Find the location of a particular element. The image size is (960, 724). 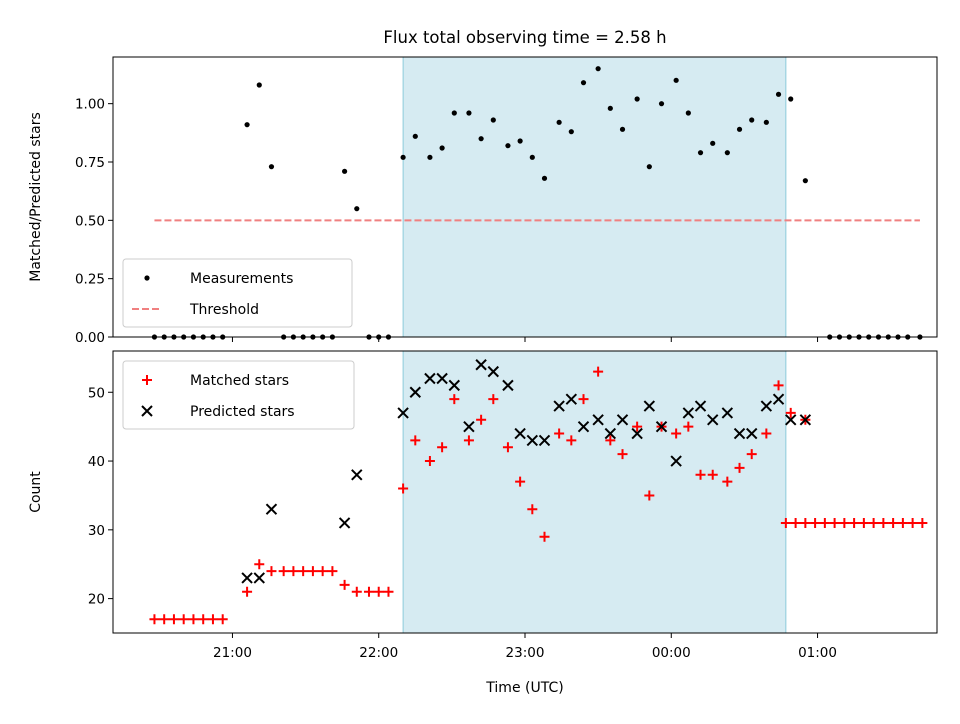

y-tick-label: 0.25 is located at coordinates (90, 280).